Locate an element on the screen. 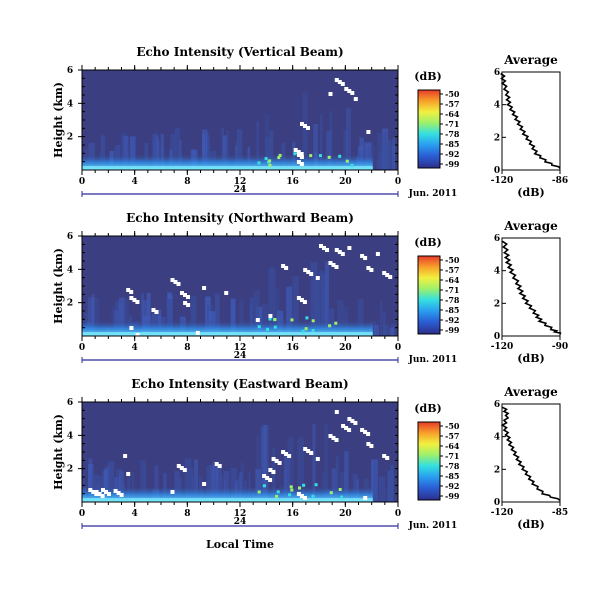  colorbar-tick-label: -50 is located at coordinates (452, 94).